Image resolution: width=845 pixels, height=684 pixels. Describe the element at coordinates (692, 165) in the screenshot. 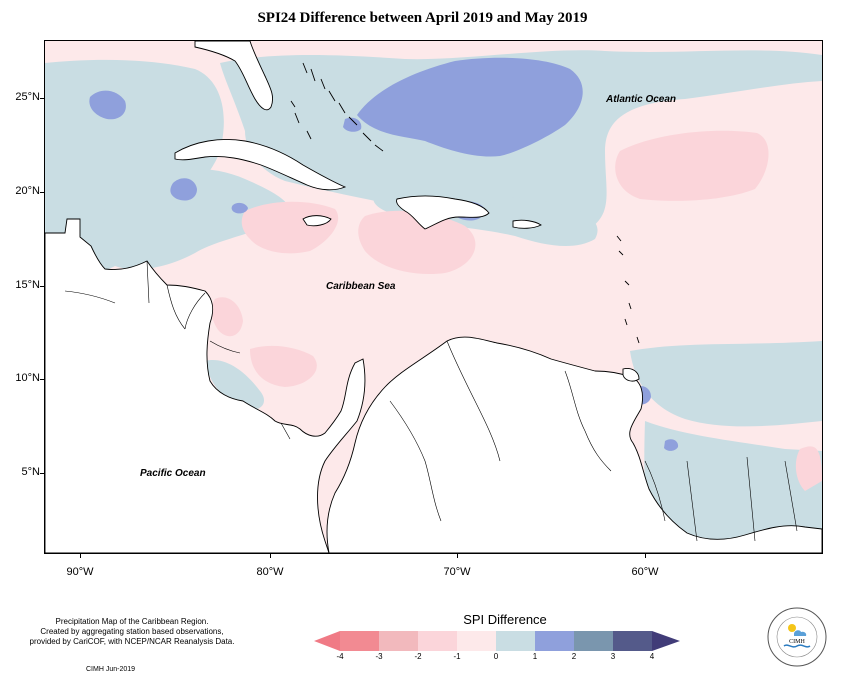

I see `light-dry-region-atlantic` at that location.